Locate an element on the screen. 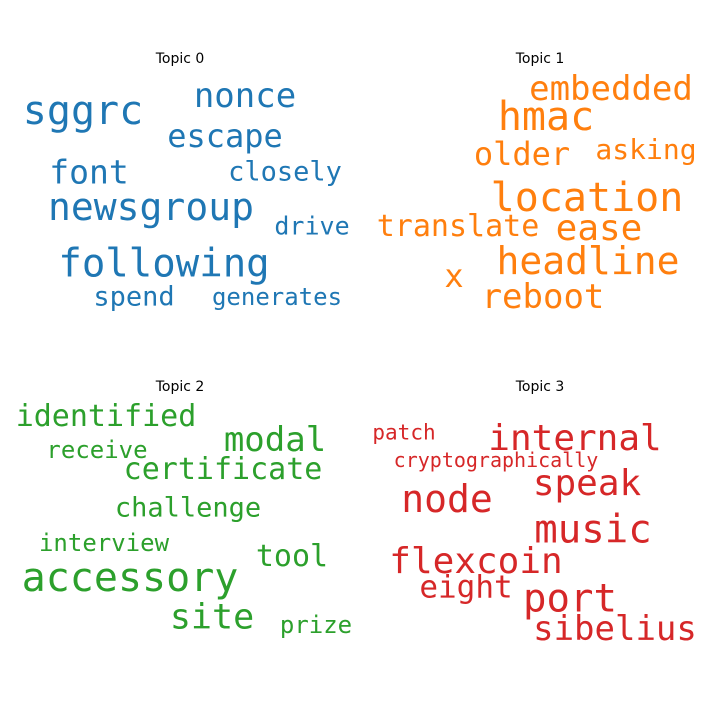 The height and width of the screenshot is (720, 720). topic-3-word-sibelius: sibelius is located at coordinates (615, 629).